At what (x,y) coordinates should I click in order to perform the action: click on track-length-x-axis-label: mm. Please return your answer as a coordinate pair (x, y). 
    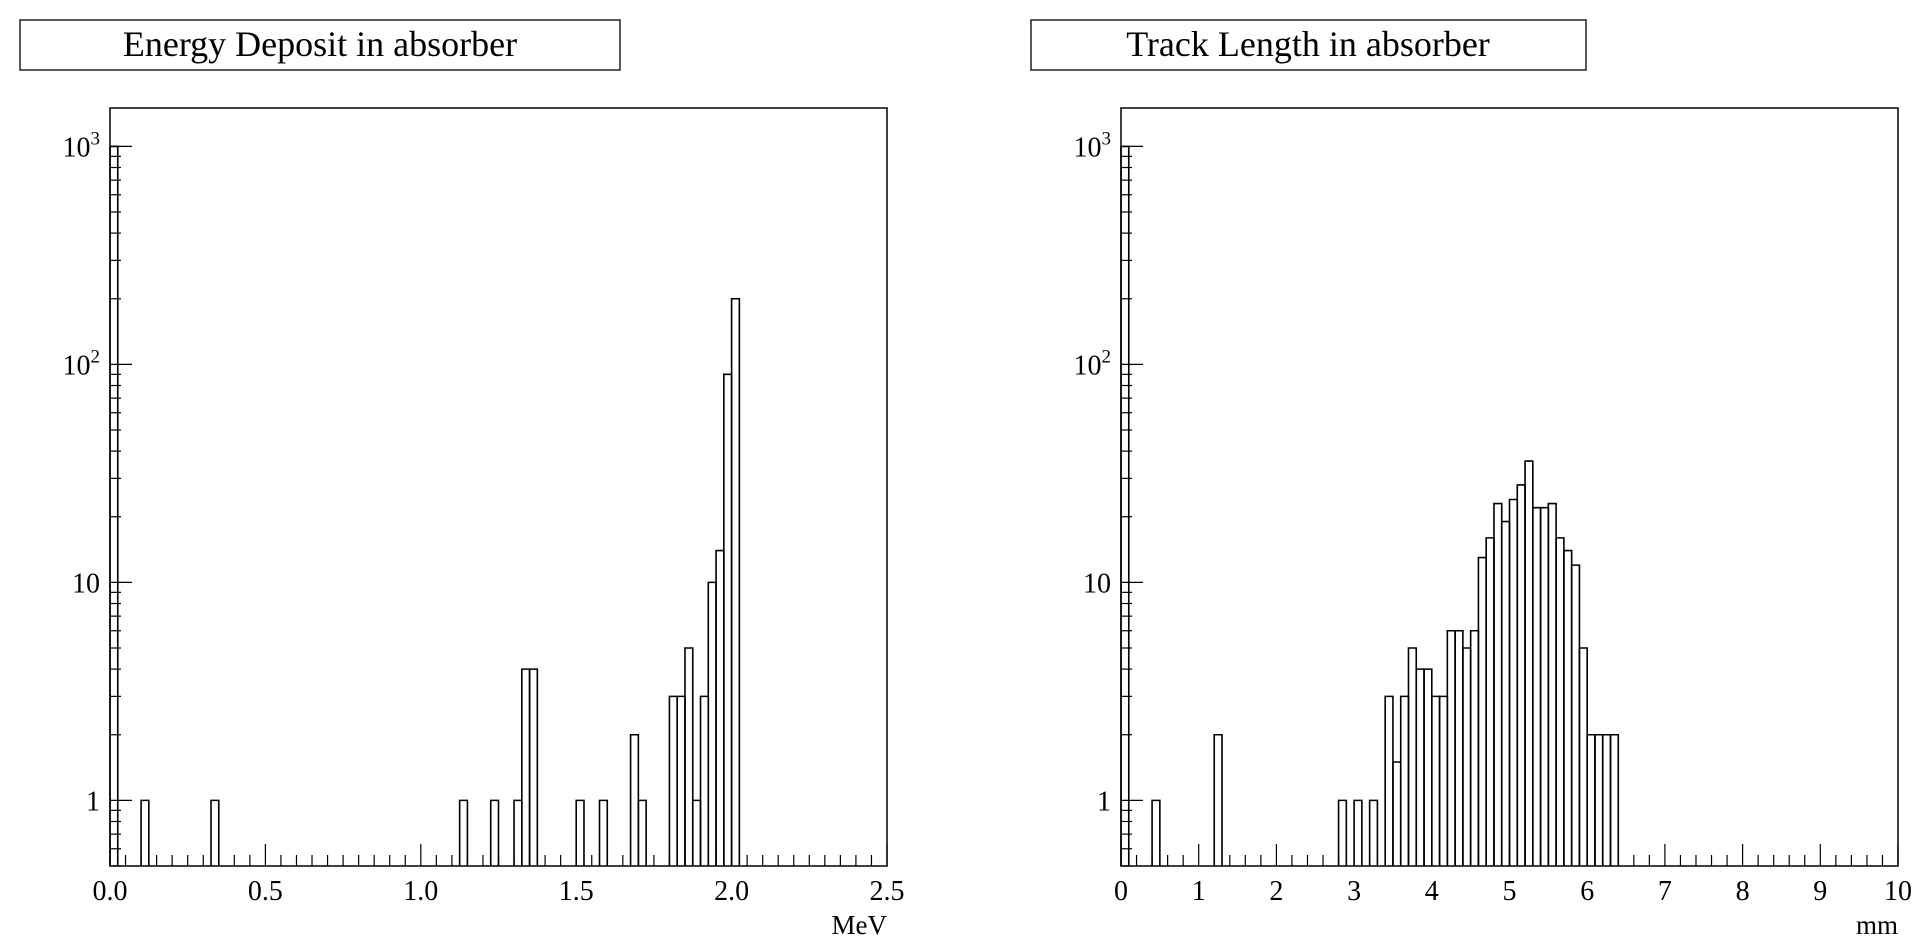
    Looking at the image, I should click on (1877, 925).